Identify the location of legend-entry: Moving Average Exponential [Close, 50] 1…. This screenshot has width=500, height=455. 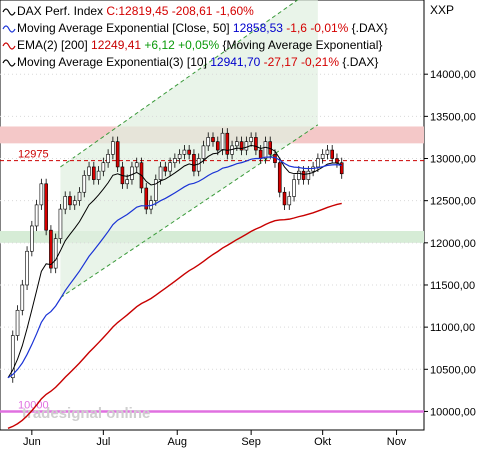
(202, 28).